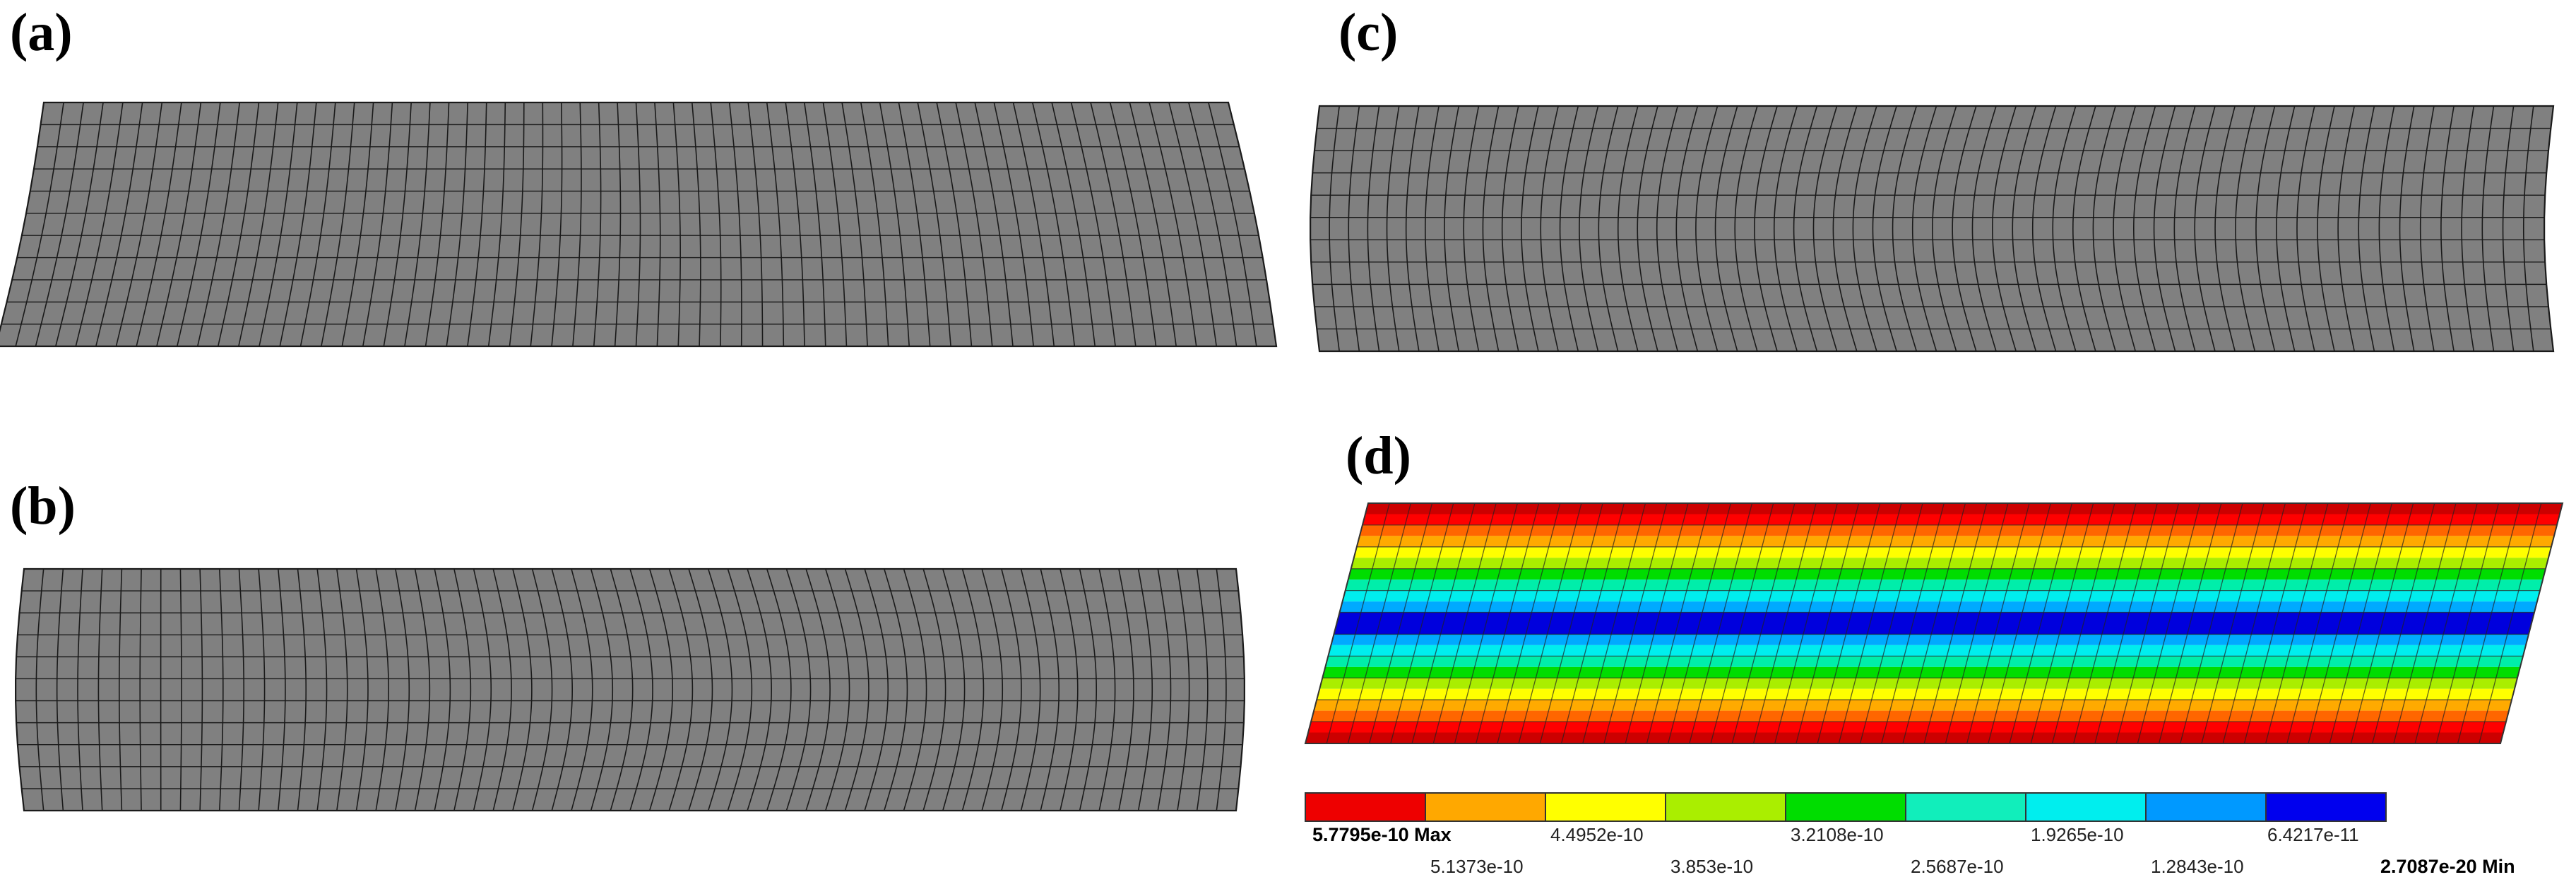 The width and height of the screenshot is (2576, 894). Describe the element at coordinates (630, 689) in the screenshot. I see `mesh-b` at that location.